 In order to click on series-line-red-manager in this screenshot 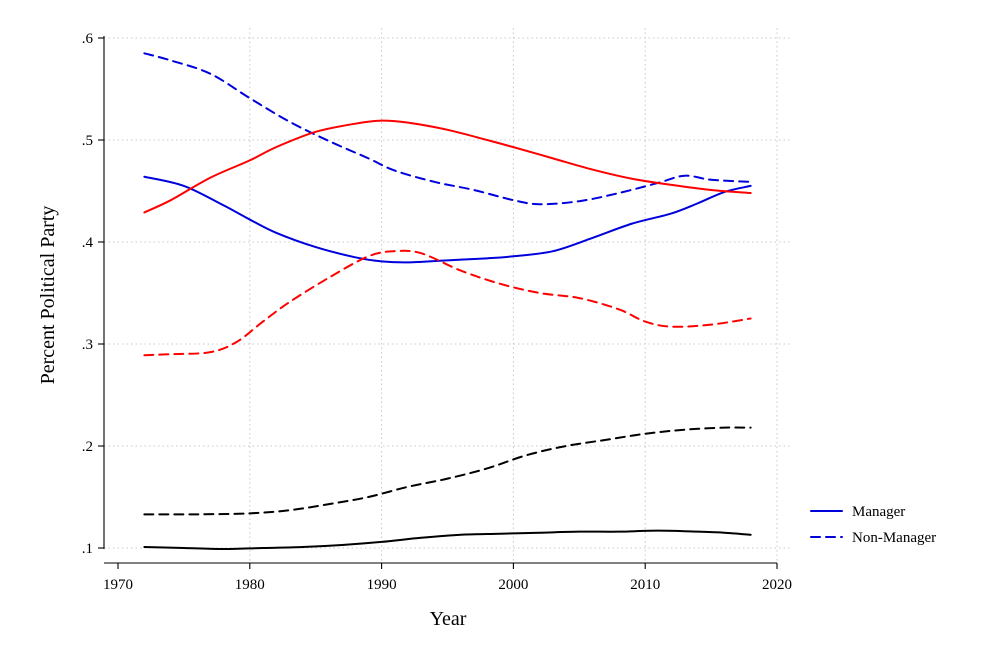, I will do `click(447, 166)`.